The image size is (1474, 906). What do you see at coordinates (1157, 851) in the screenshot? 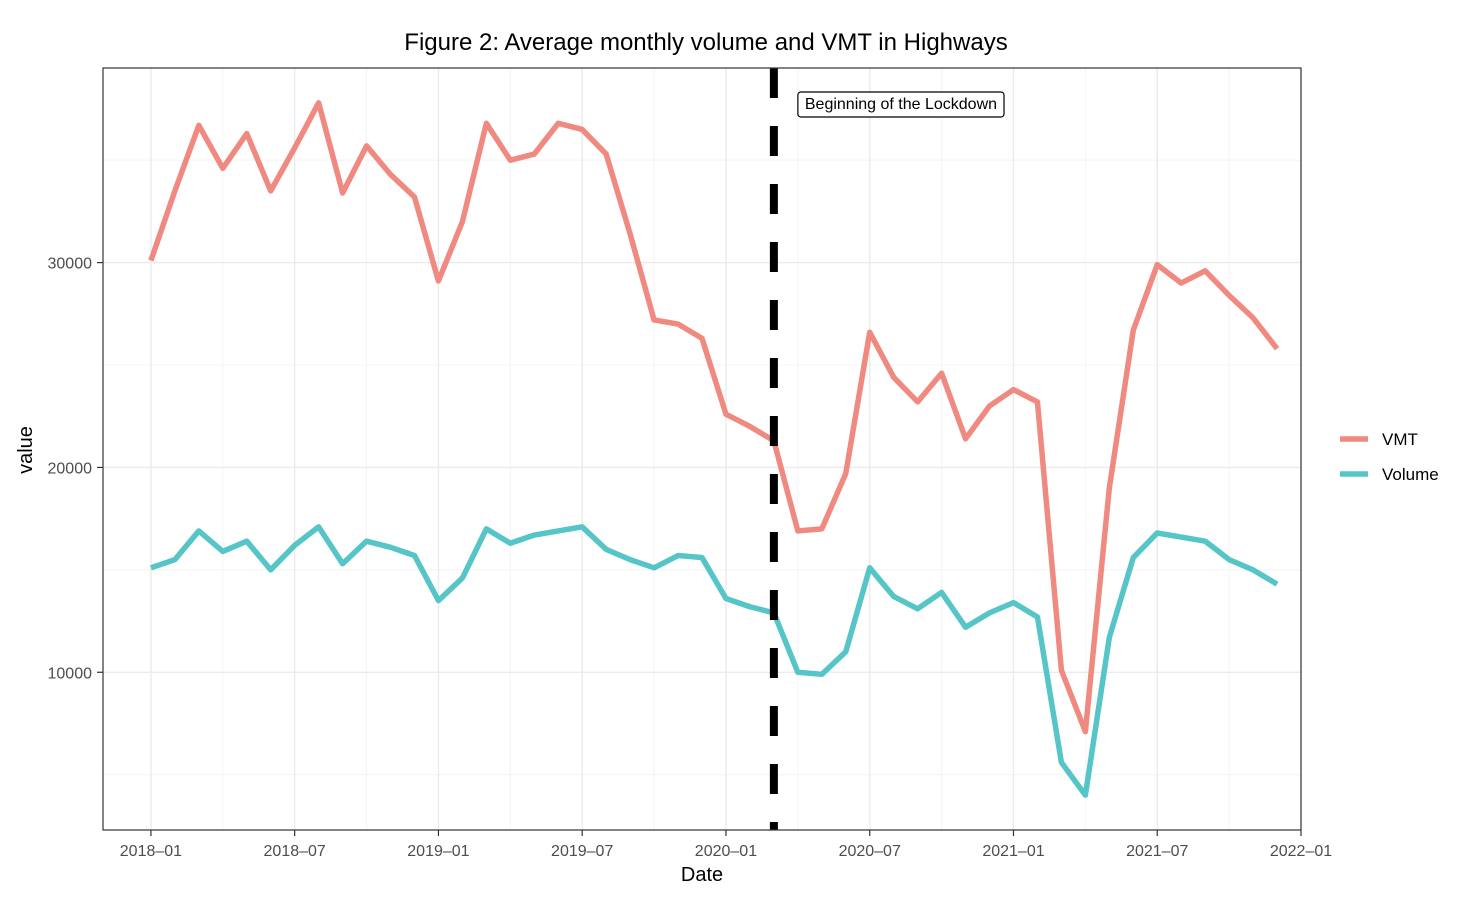
I see `x-tick-label: 2021–07` at bounding box center [1157, 851].